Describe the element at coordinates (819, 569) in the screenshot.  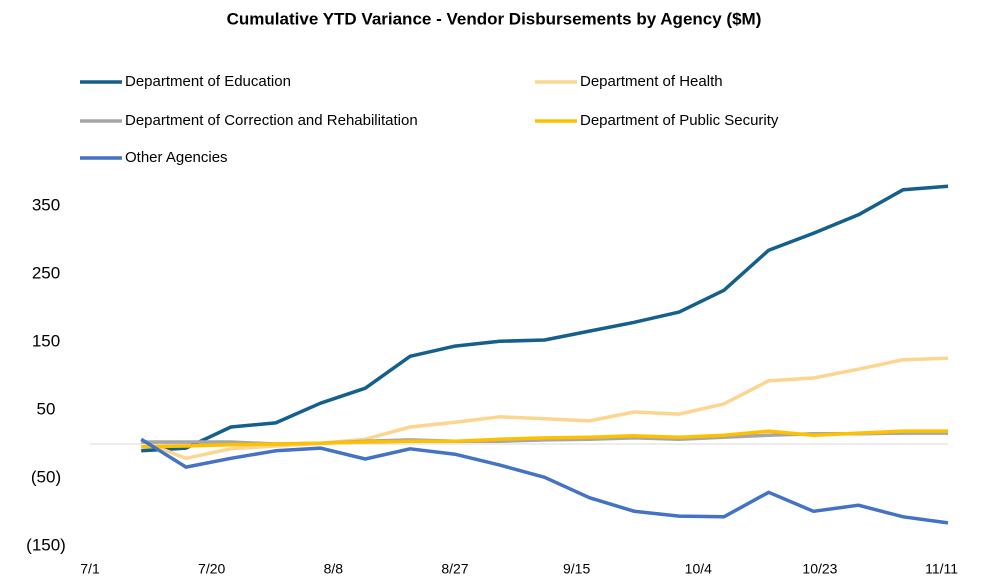
I see `x-tick-label: 10/23` at that location.